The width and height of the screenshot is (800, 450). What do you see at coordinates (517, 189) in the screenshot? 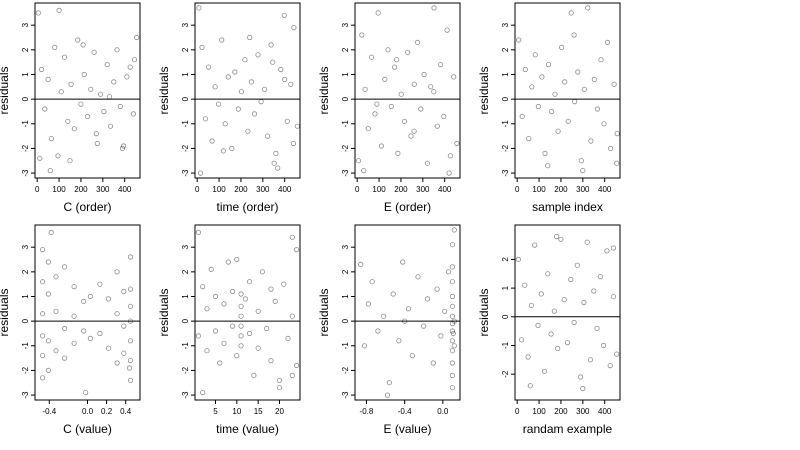
I see `x-tick-label: 0` at bounding box center [517, 189].